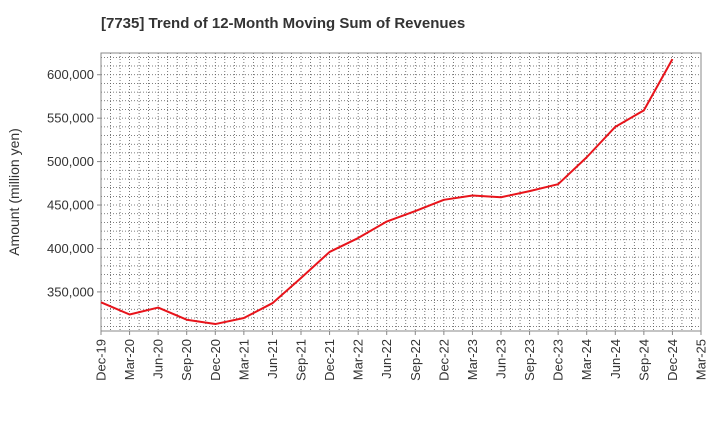 The width and height of the screenshot is (720, 440). What do you see at coordinates (301, 360) in the screenshot?
I see `x-tick-label: Sep-21` at bounding box center [301, 360].